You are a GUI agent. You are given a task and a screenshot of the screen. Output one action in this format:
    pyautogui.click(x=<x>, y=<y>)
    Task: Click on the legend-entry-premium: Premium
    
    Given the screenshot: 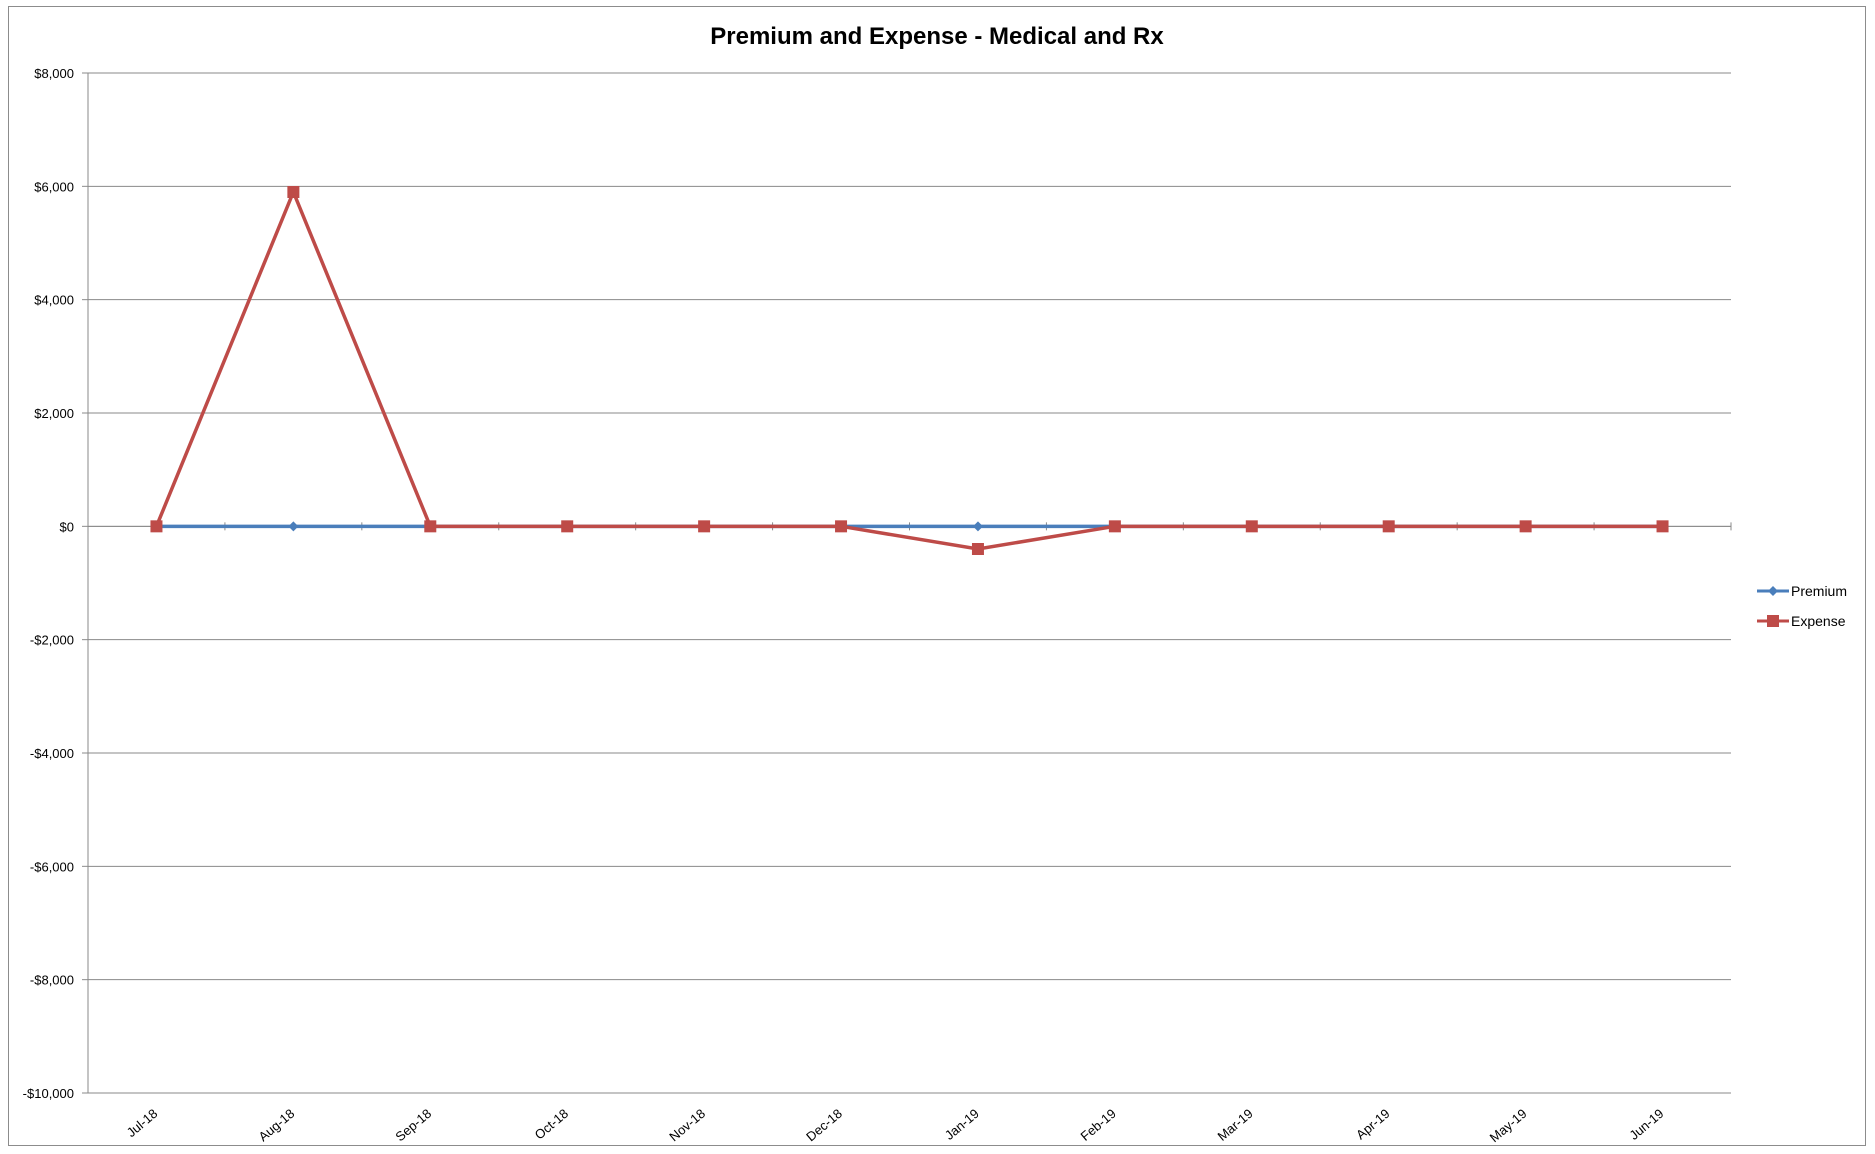 What is the action you would take?
    pyautogui.click(x=1802, y=591)
    